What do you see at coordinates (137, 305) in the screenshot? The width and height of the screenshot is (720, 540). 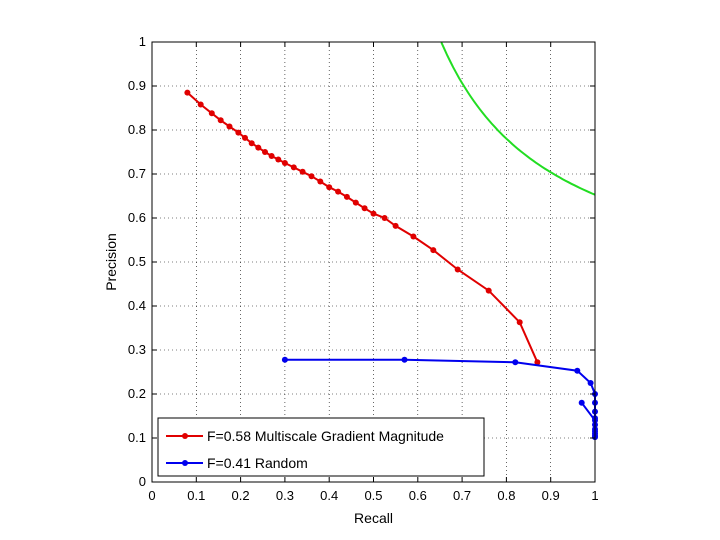 I see `y-tick-label: 0.4` at bounding box center [137, 305].